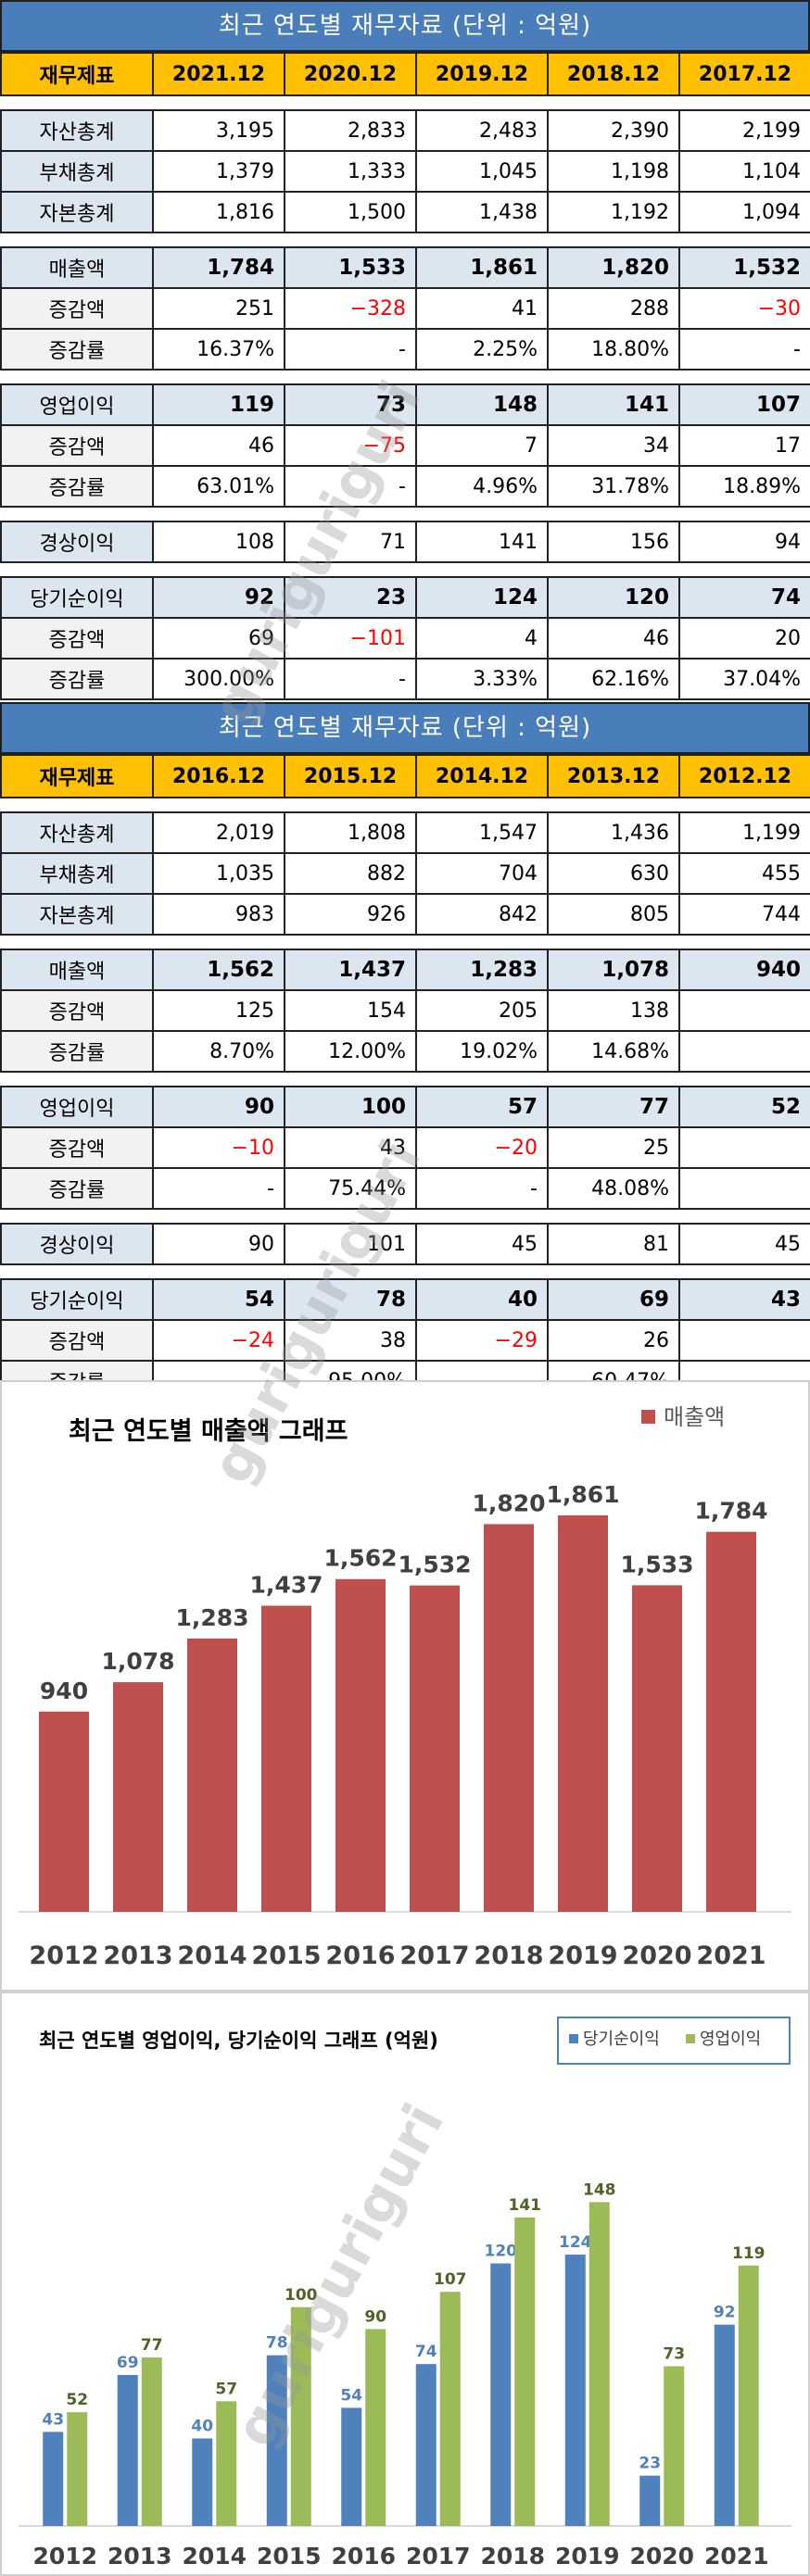 This screenshot has height=2576, width=810. Describe the element at coordinates (77, 404) in the screenshot. I see `row-label: 영업이익` at that location.